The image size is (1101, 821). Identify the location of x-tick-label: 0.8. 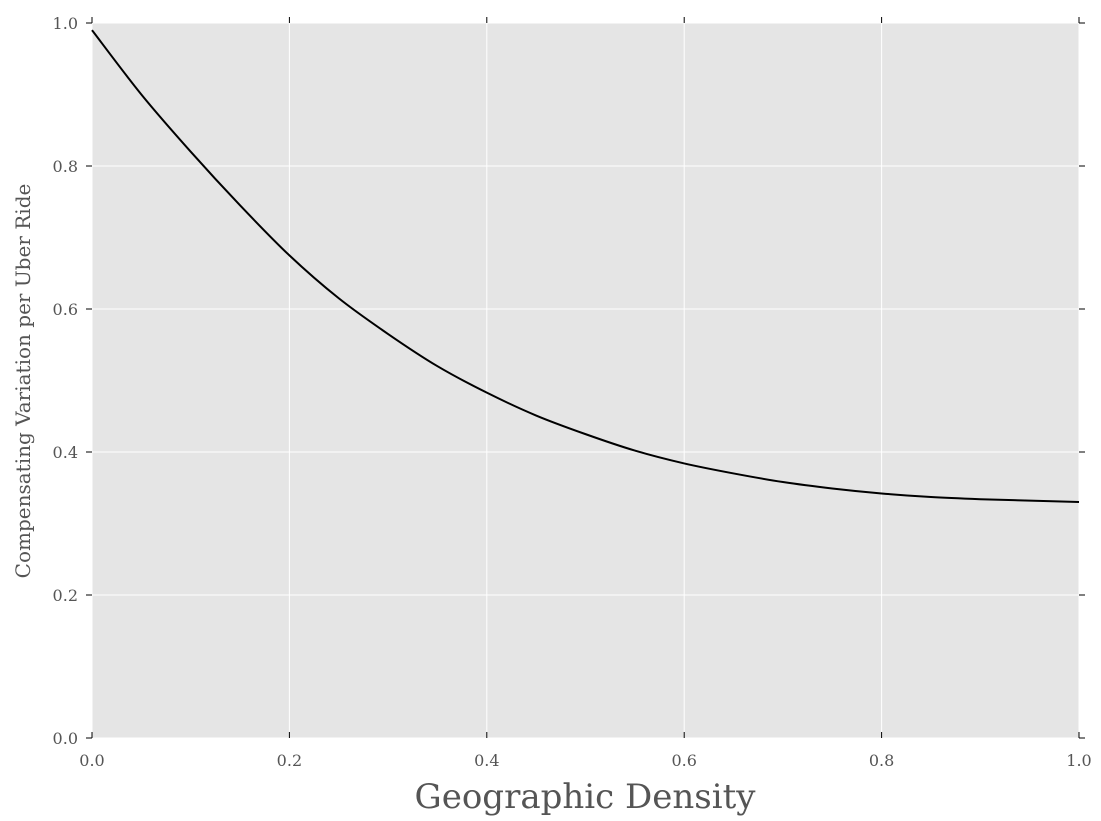
(881, 760).